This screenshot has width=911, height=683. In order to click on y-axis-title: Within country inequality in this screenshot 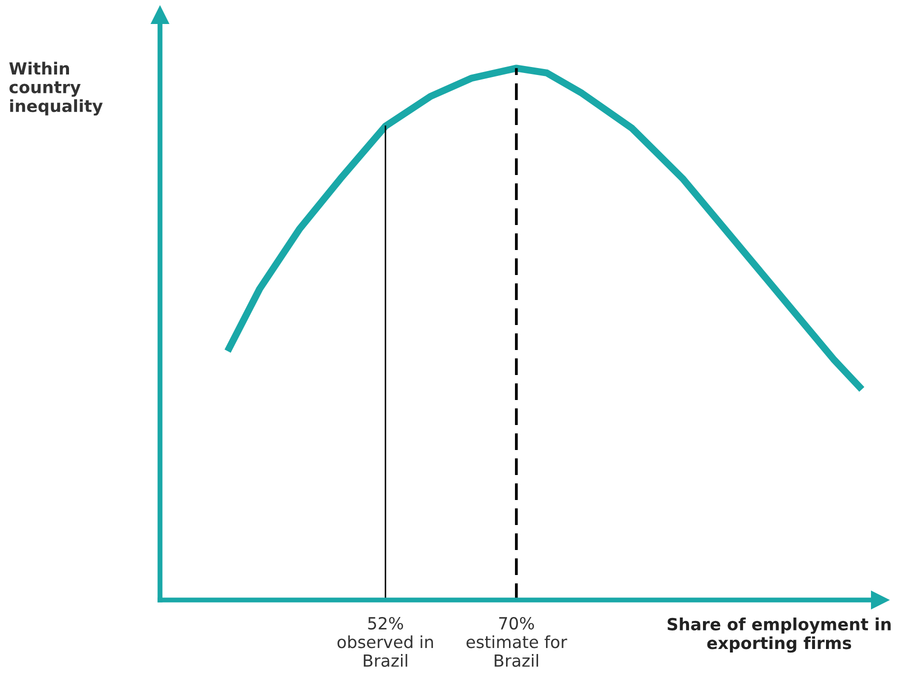, I will do `click(56, 89)`.